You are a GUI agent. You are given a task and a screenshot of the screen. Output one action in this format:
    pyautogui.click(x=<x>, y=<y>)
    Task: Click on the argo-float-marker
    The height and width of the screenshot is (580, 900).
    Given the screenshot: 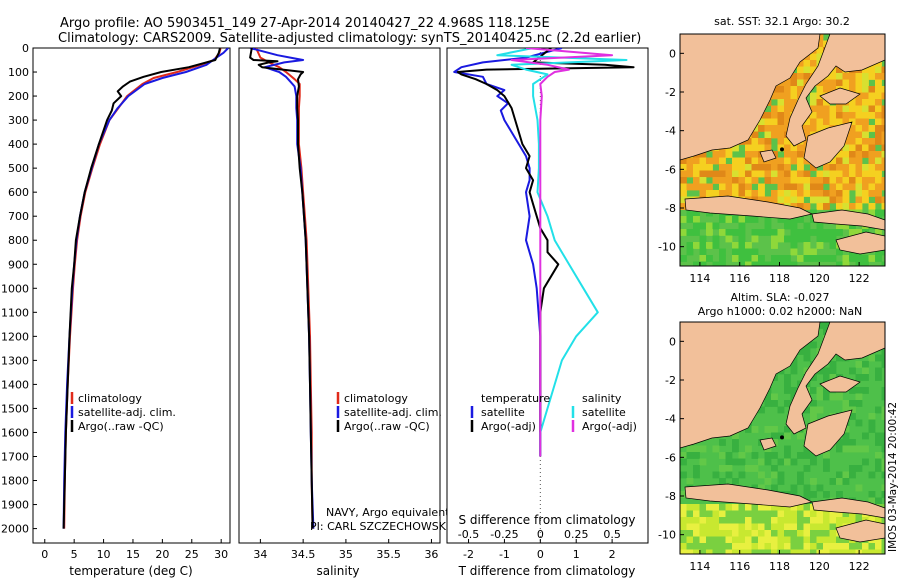 What is the action you would take?
    pyautogui.click(x=782, y=437)
    